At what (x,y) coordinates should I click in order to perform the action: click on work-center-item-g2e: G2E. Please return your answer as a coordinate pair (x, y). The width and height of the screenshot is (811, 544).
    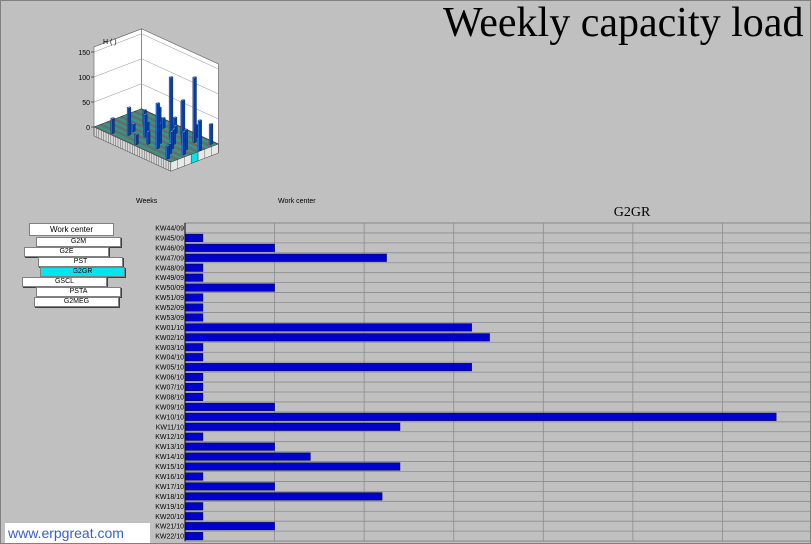
    Looking at the image, I should click on (66, 252).